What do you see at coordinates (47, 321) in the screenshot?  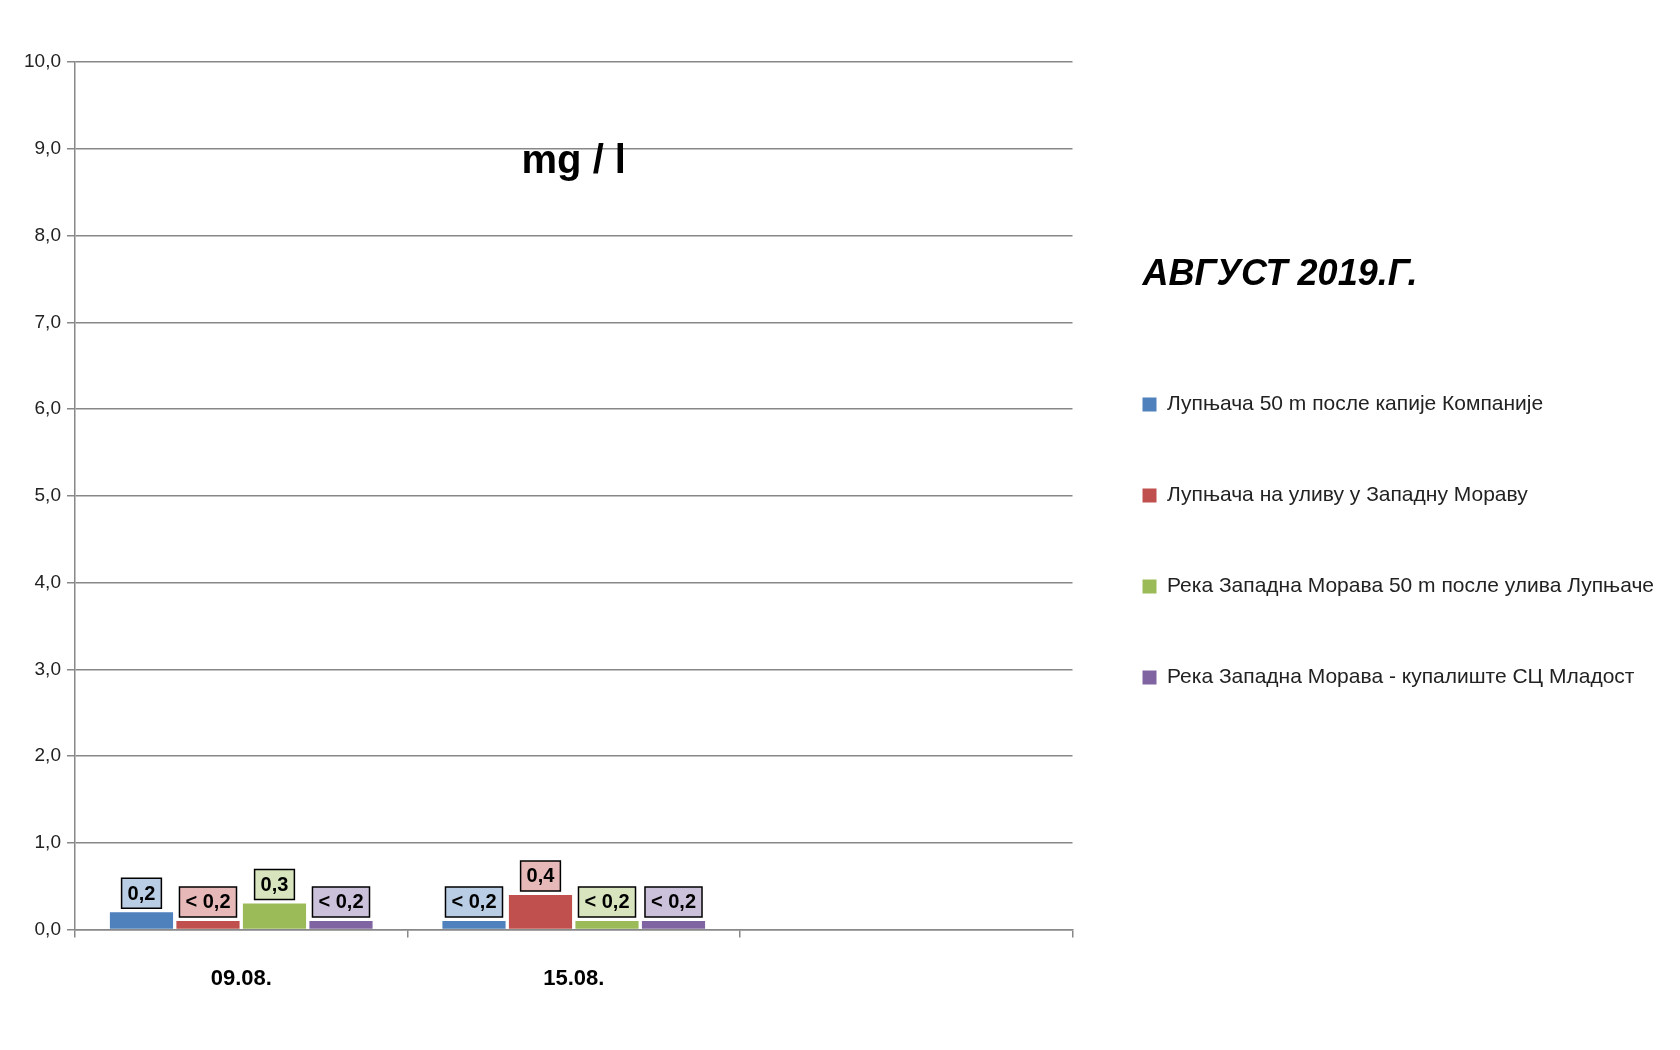 I see `y-tick-label: 7,0` at bounding box center [47, 321].